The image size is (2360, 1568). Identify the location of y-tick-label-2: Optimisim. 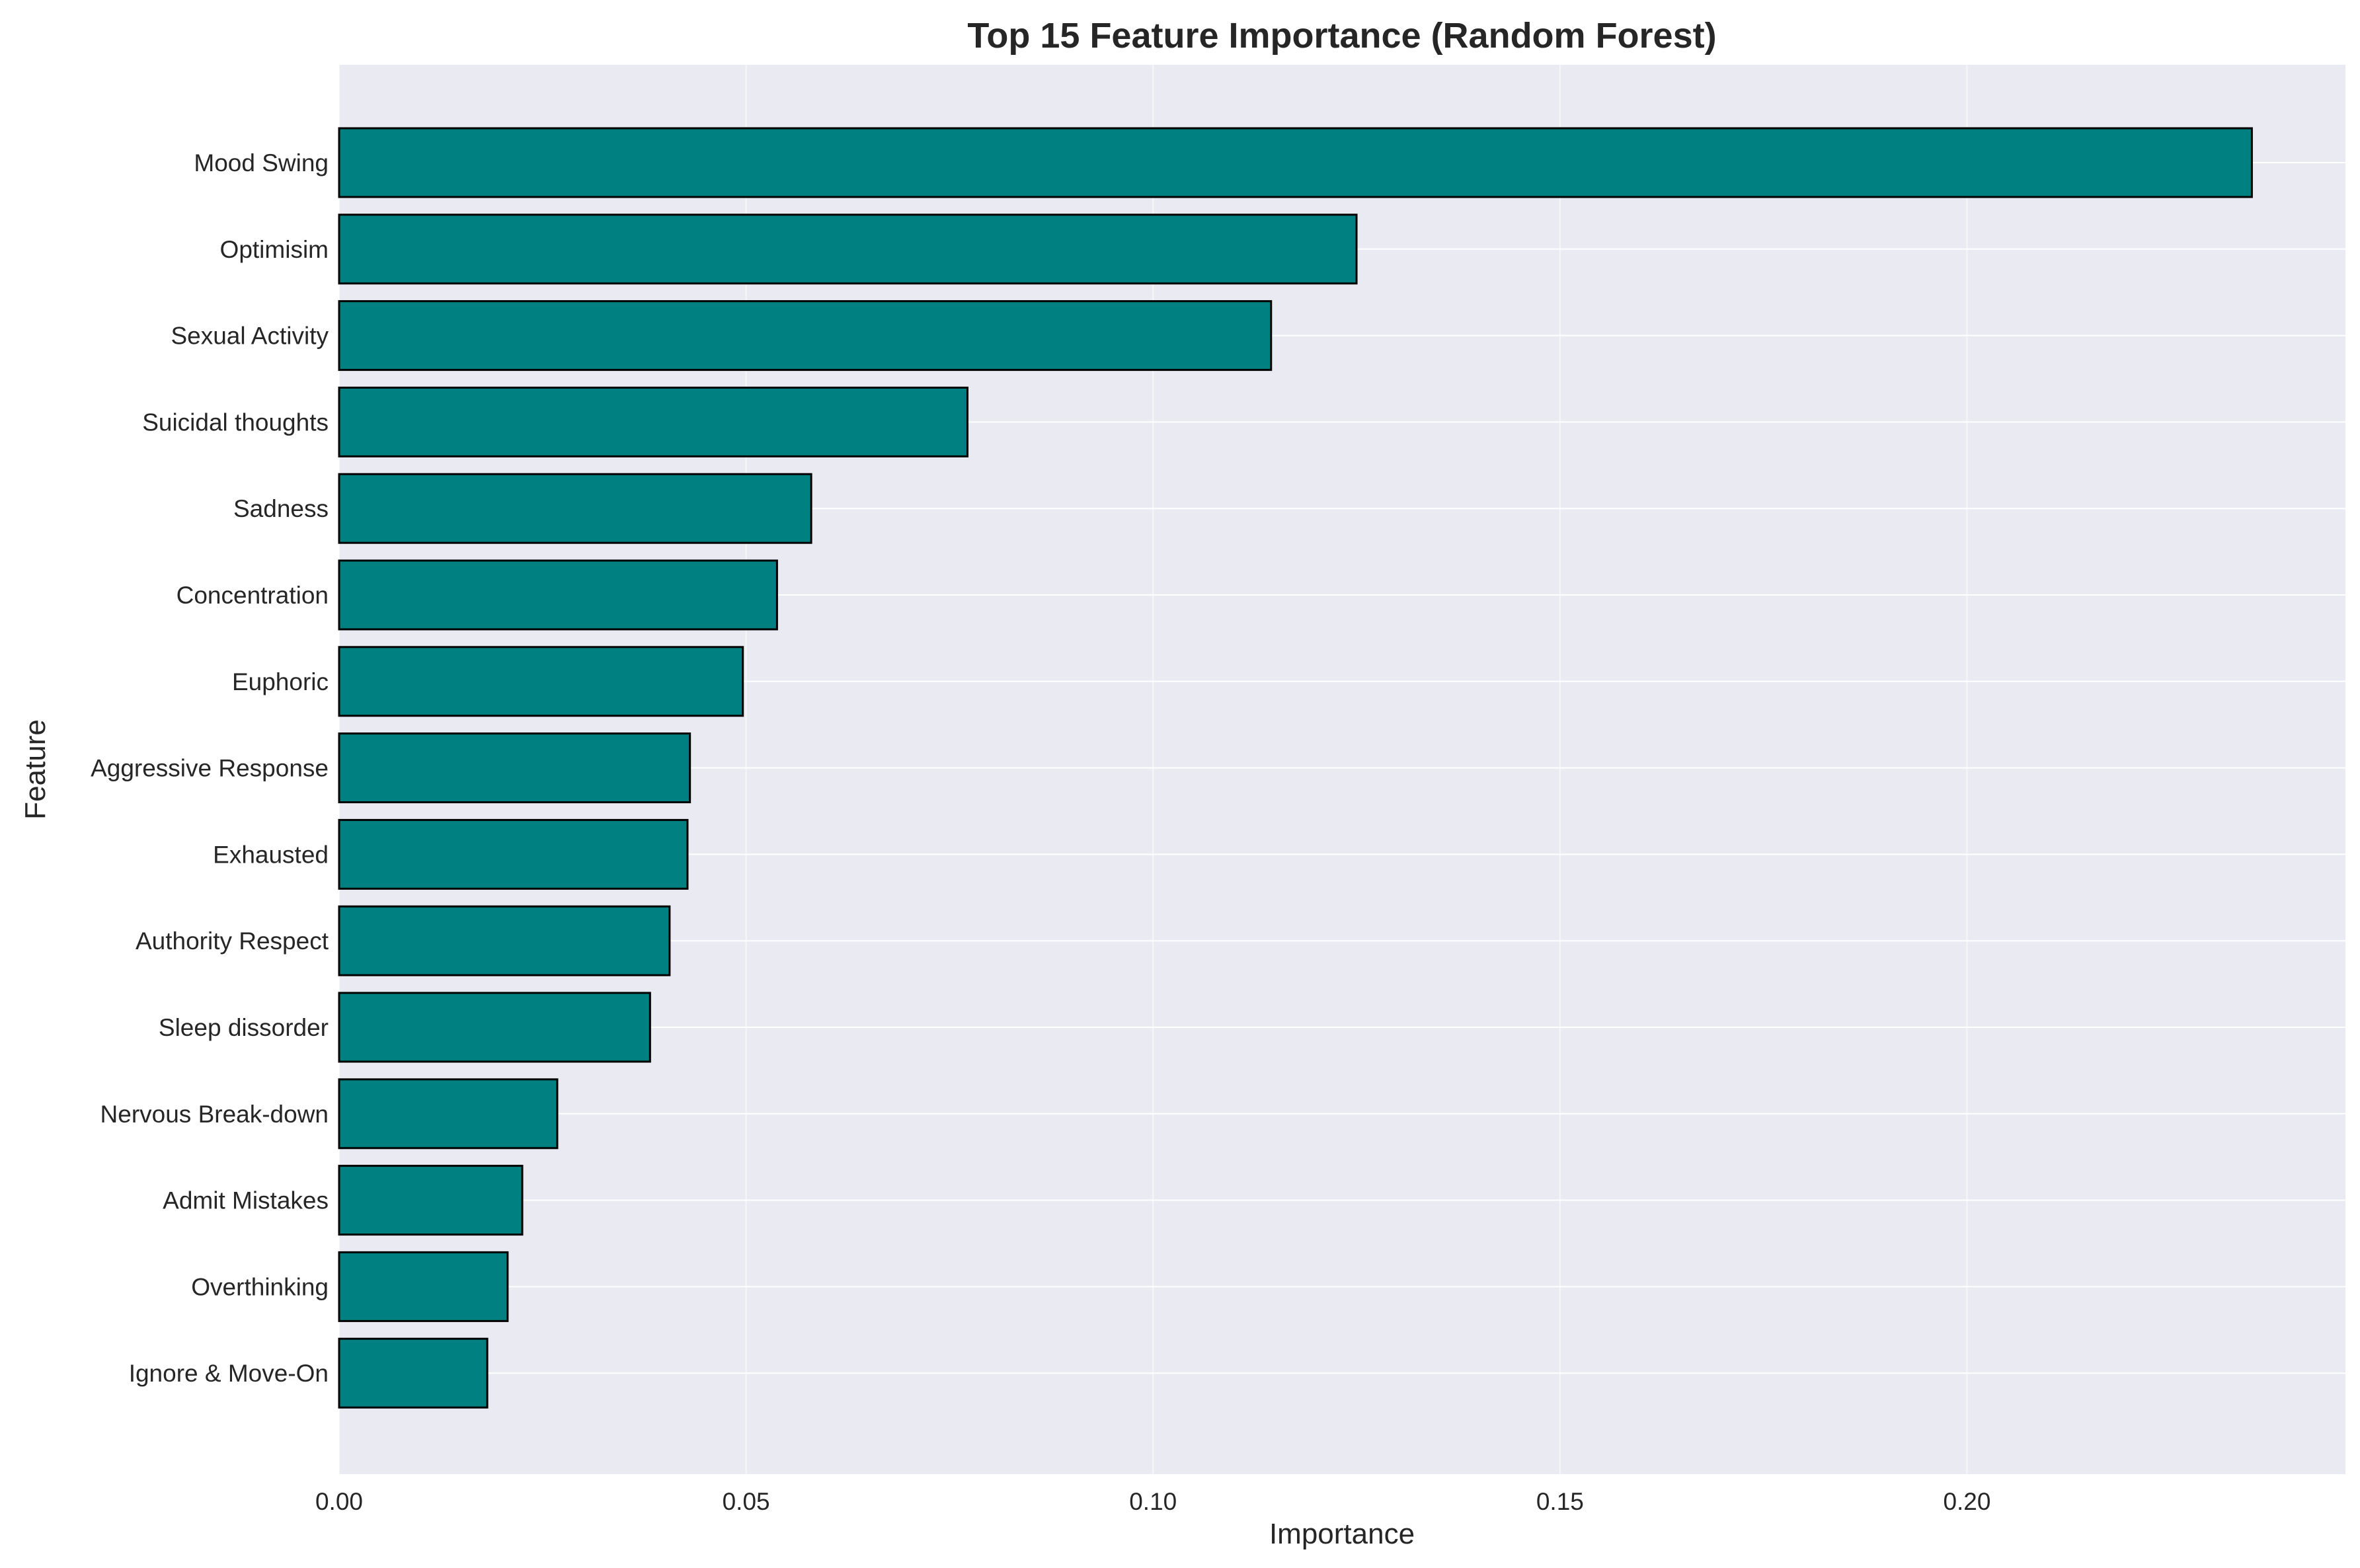
(274, 249).